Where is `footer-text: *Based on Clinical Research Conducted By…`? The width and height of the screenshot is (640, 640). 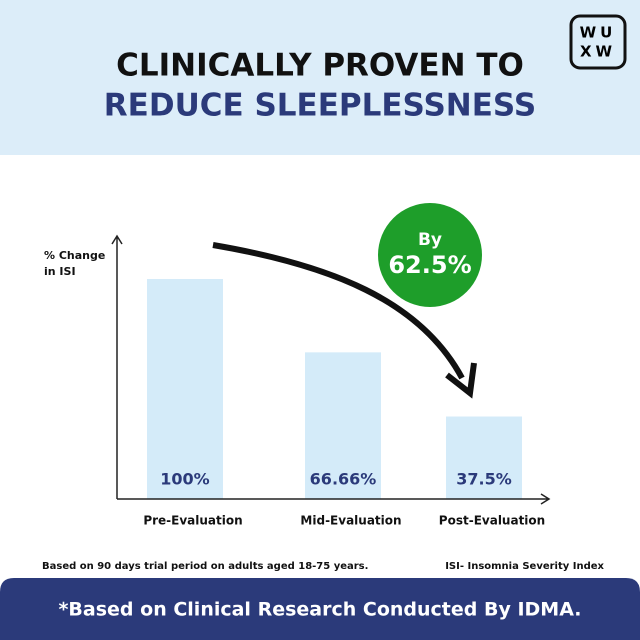 footer-text: *Based on Clinical Research Conducted By… is located at coordinates (320, 610).